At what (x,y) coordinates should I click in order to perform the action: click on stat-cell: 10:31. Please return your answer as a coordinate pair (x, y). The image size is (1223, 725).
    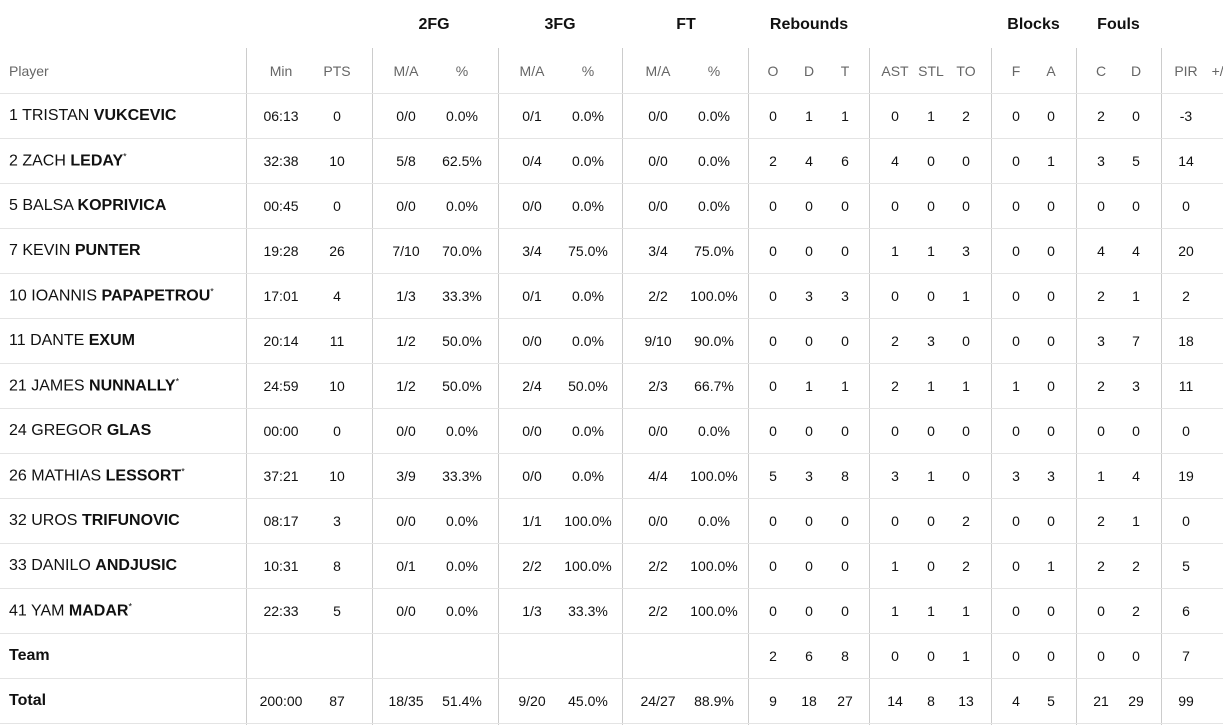
    Looking at the image, I should click on (281, 566).